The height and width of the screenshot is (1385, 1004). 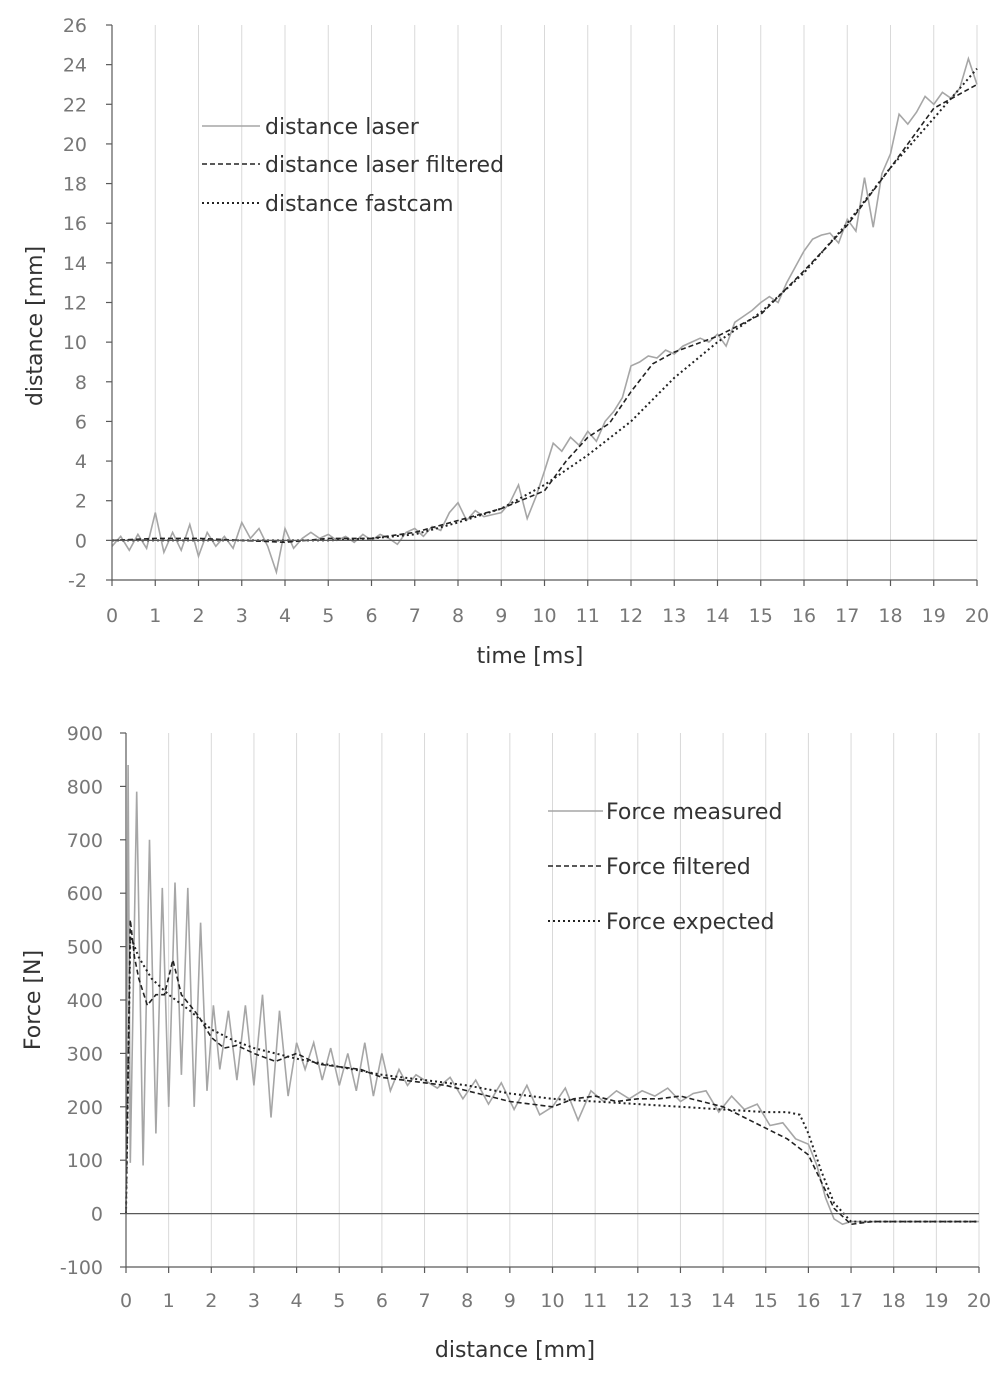 I want to click on y-tick-label: 24, so click(x=75, y=66).